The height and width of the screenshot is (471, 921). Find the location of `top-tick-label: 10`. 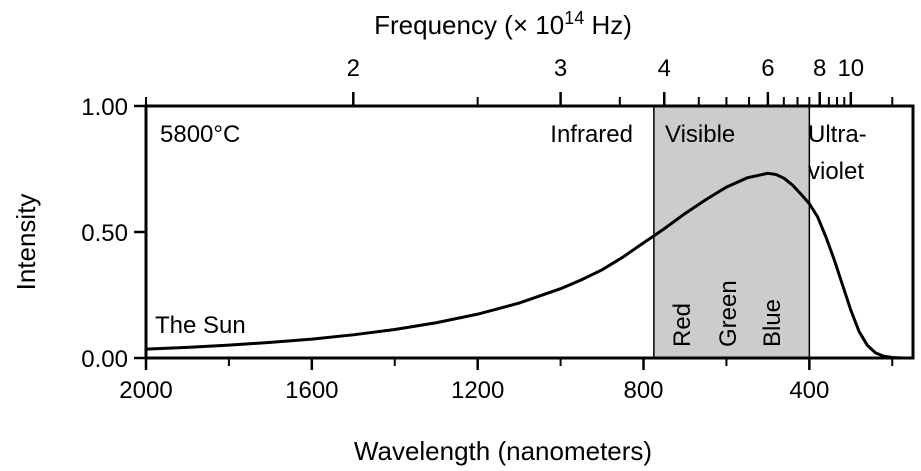

top-tick-label: 10 is located at coordinates (850, 68).